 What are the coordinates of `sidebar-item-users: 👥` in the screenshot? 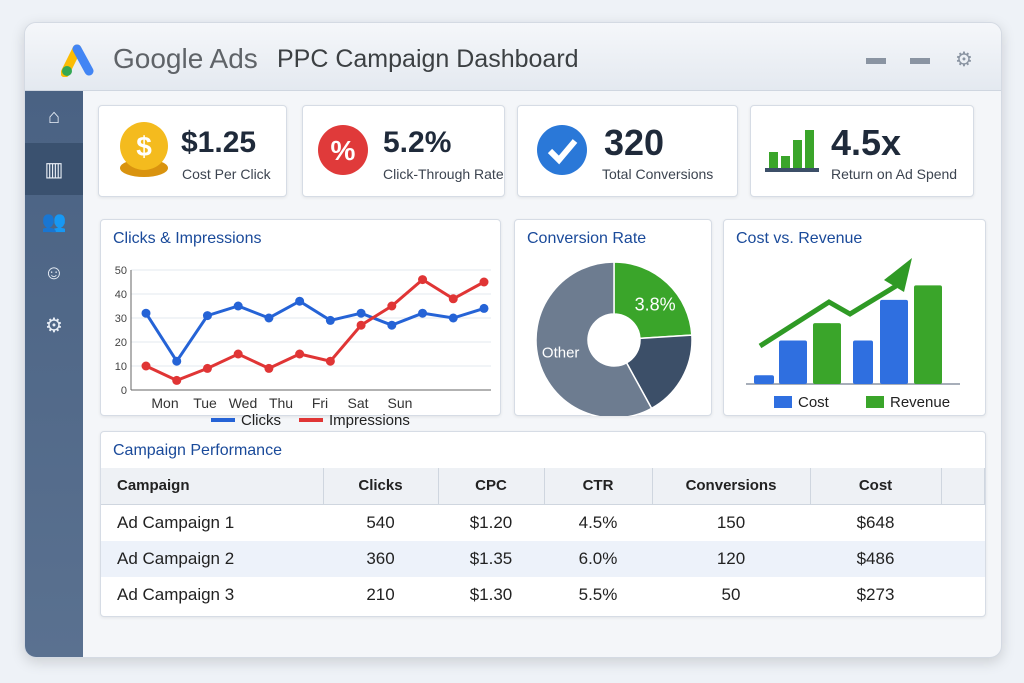 It's located at (54, 221).